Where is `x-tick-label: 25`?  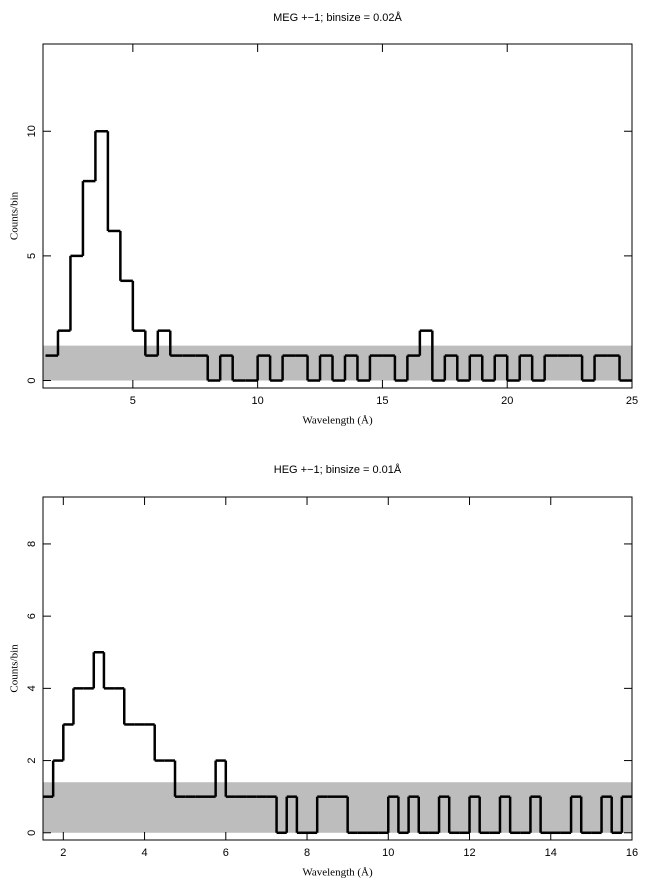
x-tick-label: 25 is located at coordinates (632, 401).